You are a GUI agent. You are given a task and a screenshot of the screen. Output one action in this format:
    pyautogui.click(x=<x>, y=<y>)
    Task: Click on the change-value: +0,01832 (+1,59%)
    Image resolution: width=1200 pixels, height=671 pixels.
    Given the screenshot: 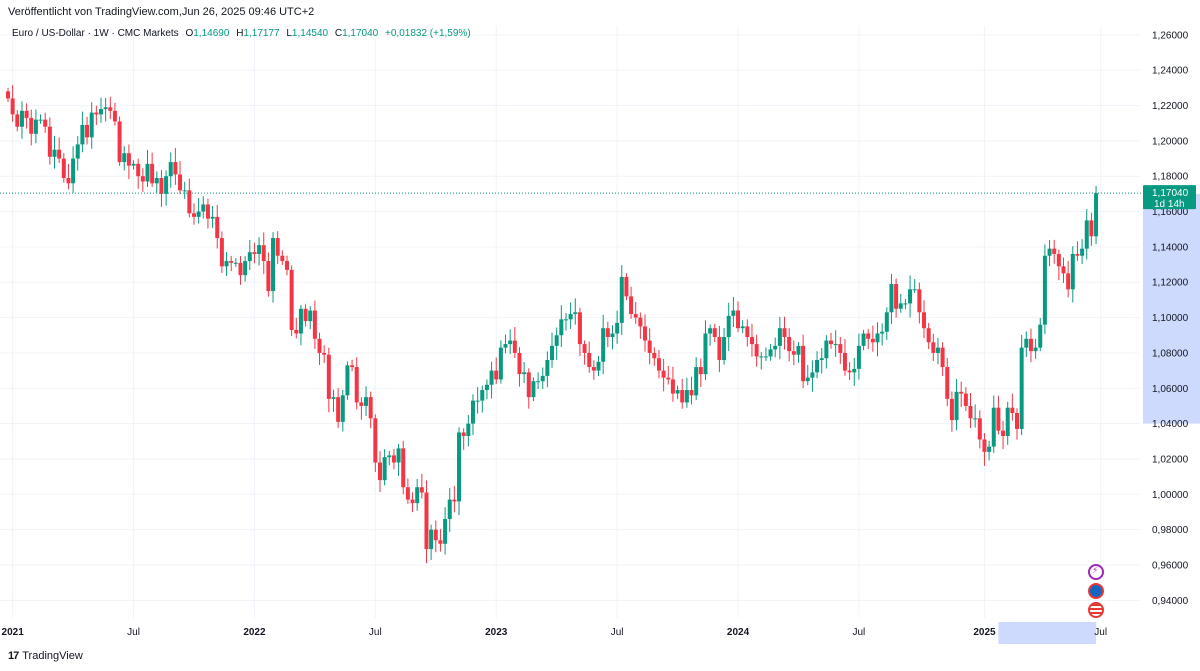 What is the action you would take?
    pyautogui.click(x=428, y=33)
    